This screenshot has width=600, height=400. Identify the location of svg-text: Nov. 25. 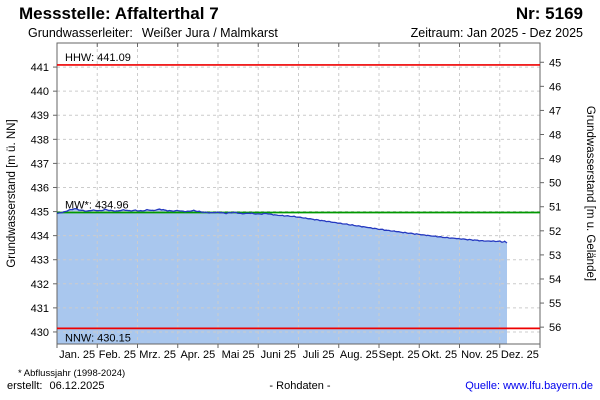
(479, 355).